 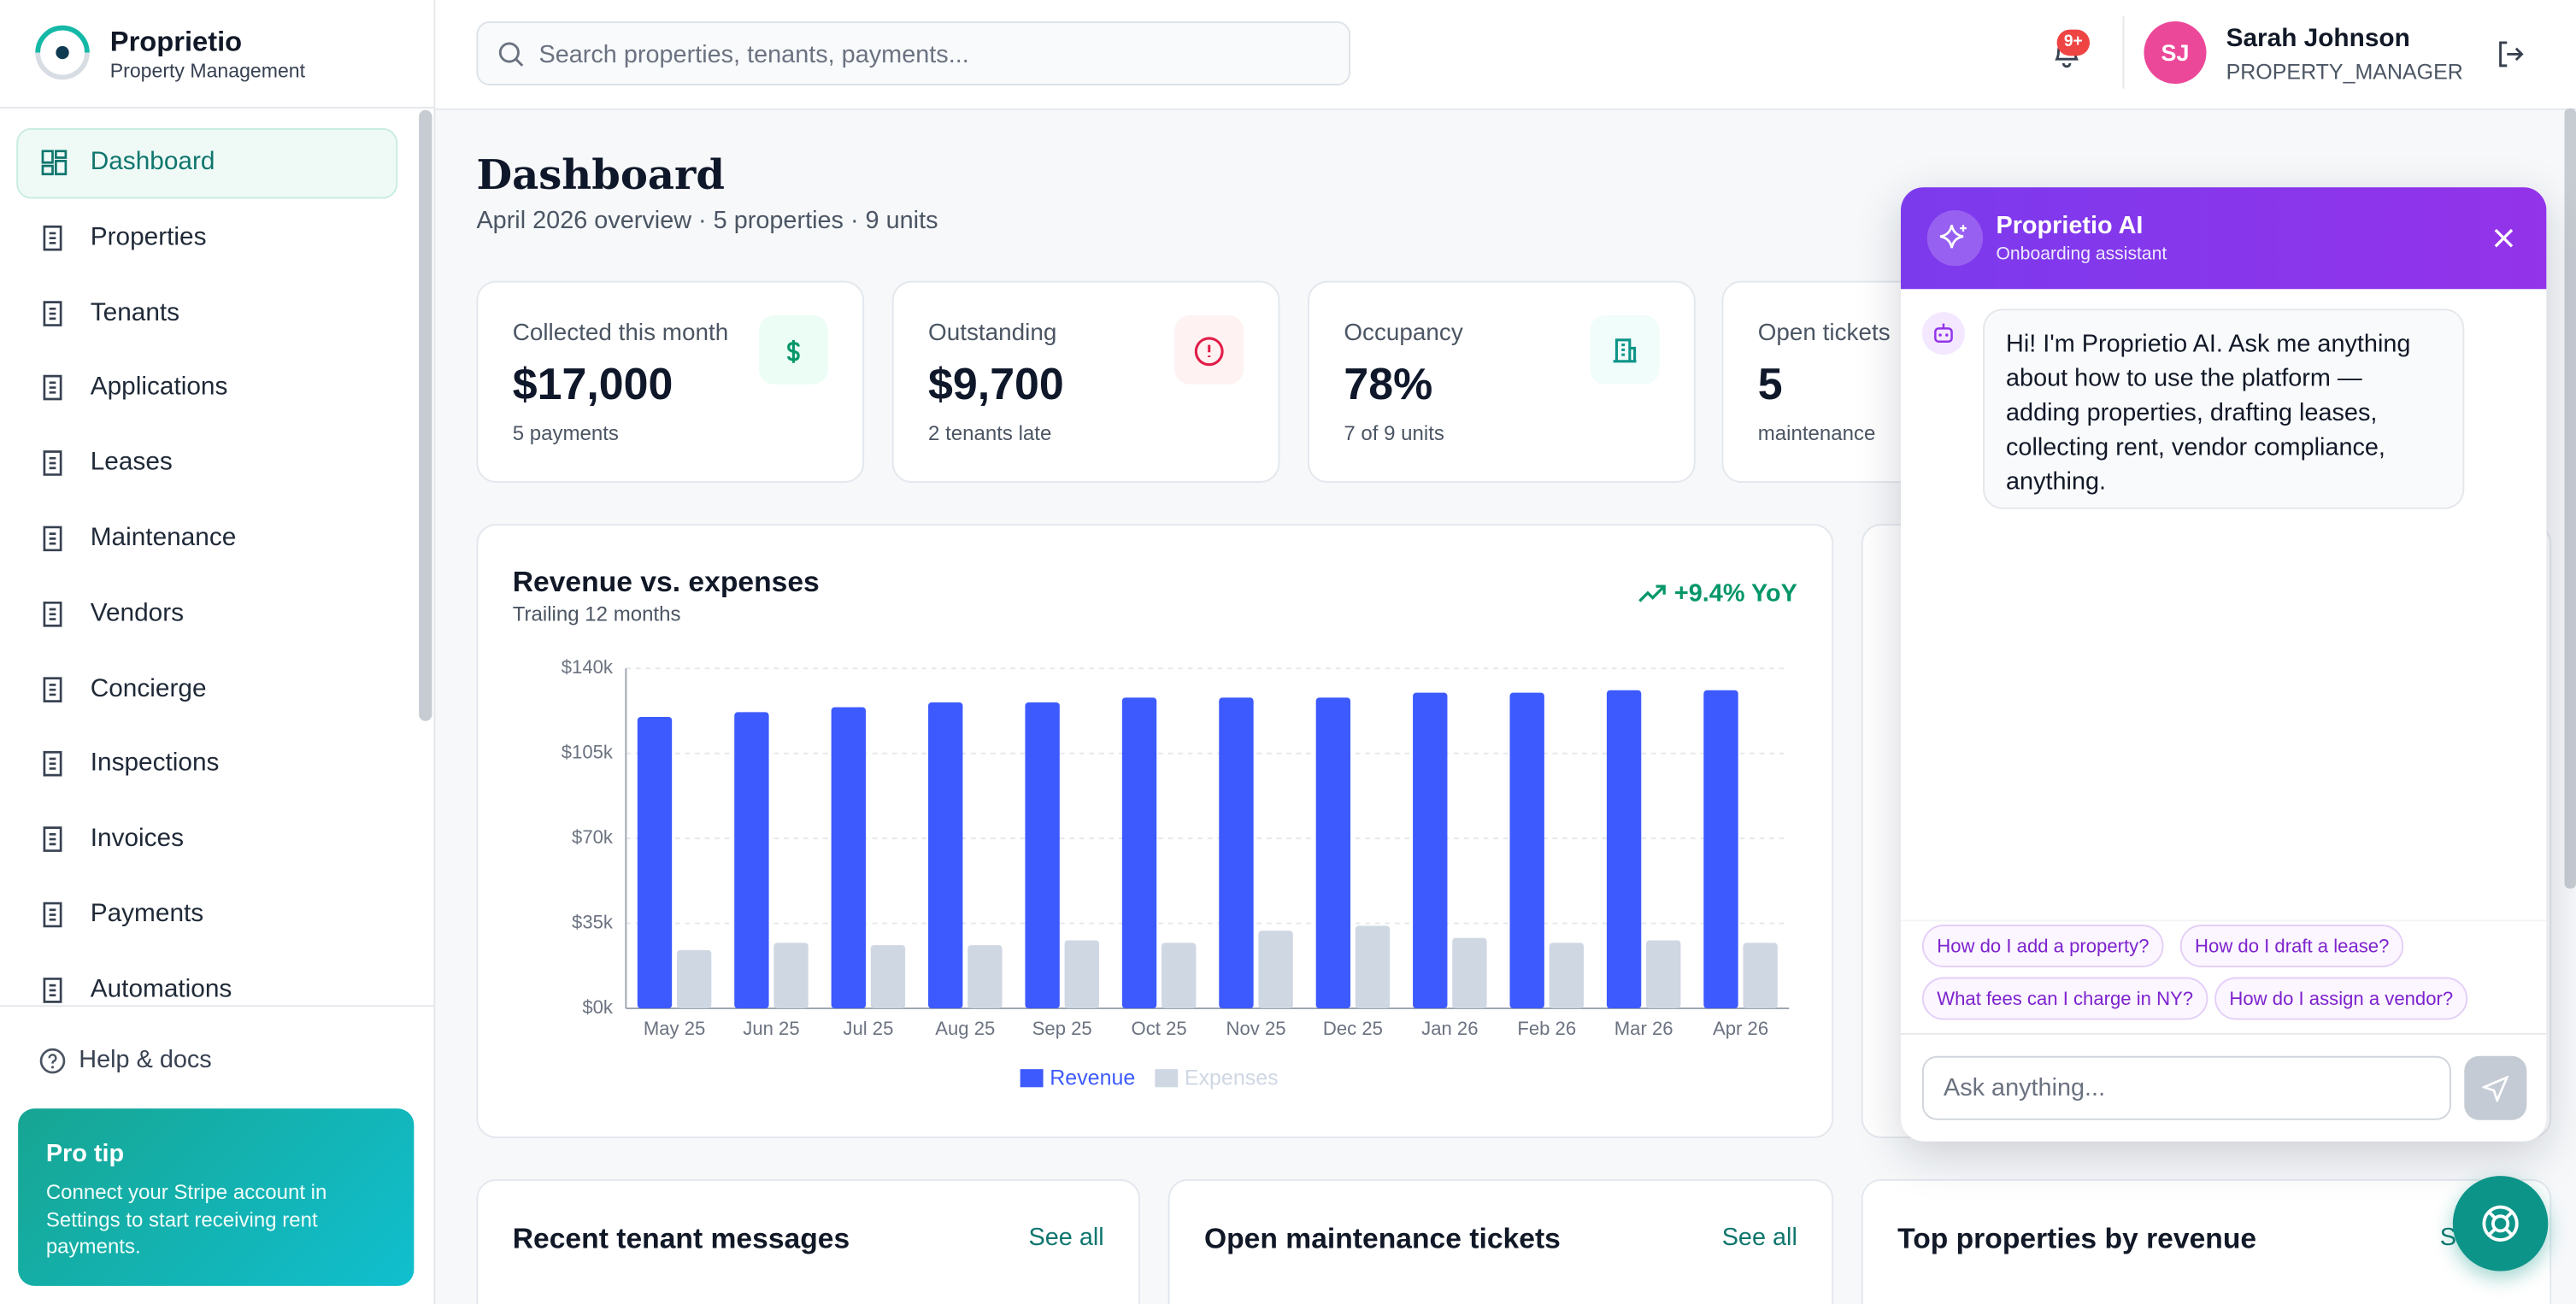 I want to click on legend-label: Revenue, so click(x=1092, y=1078).